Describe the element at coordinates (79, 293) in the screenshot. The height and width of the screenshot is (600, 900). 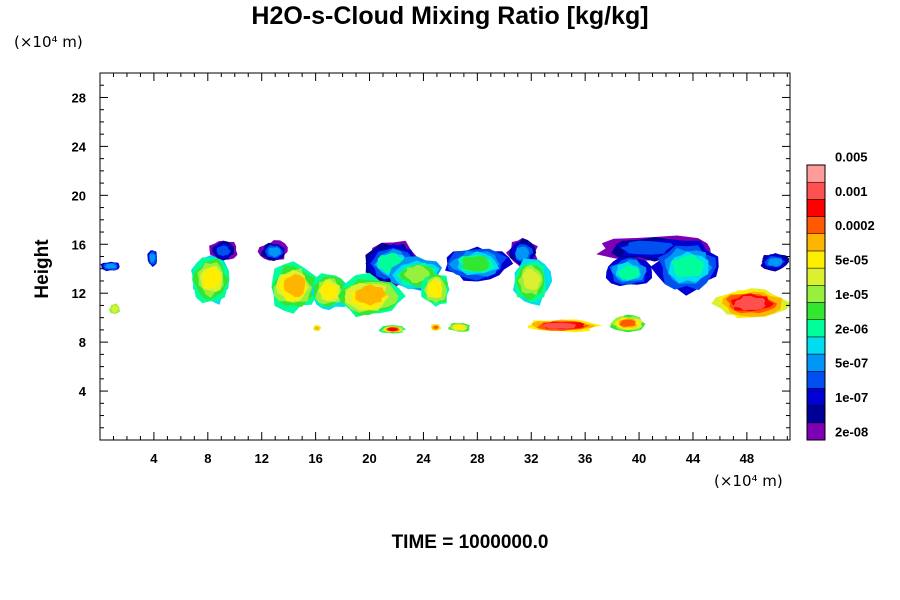
I see `y-tick-label: 12` at that location.